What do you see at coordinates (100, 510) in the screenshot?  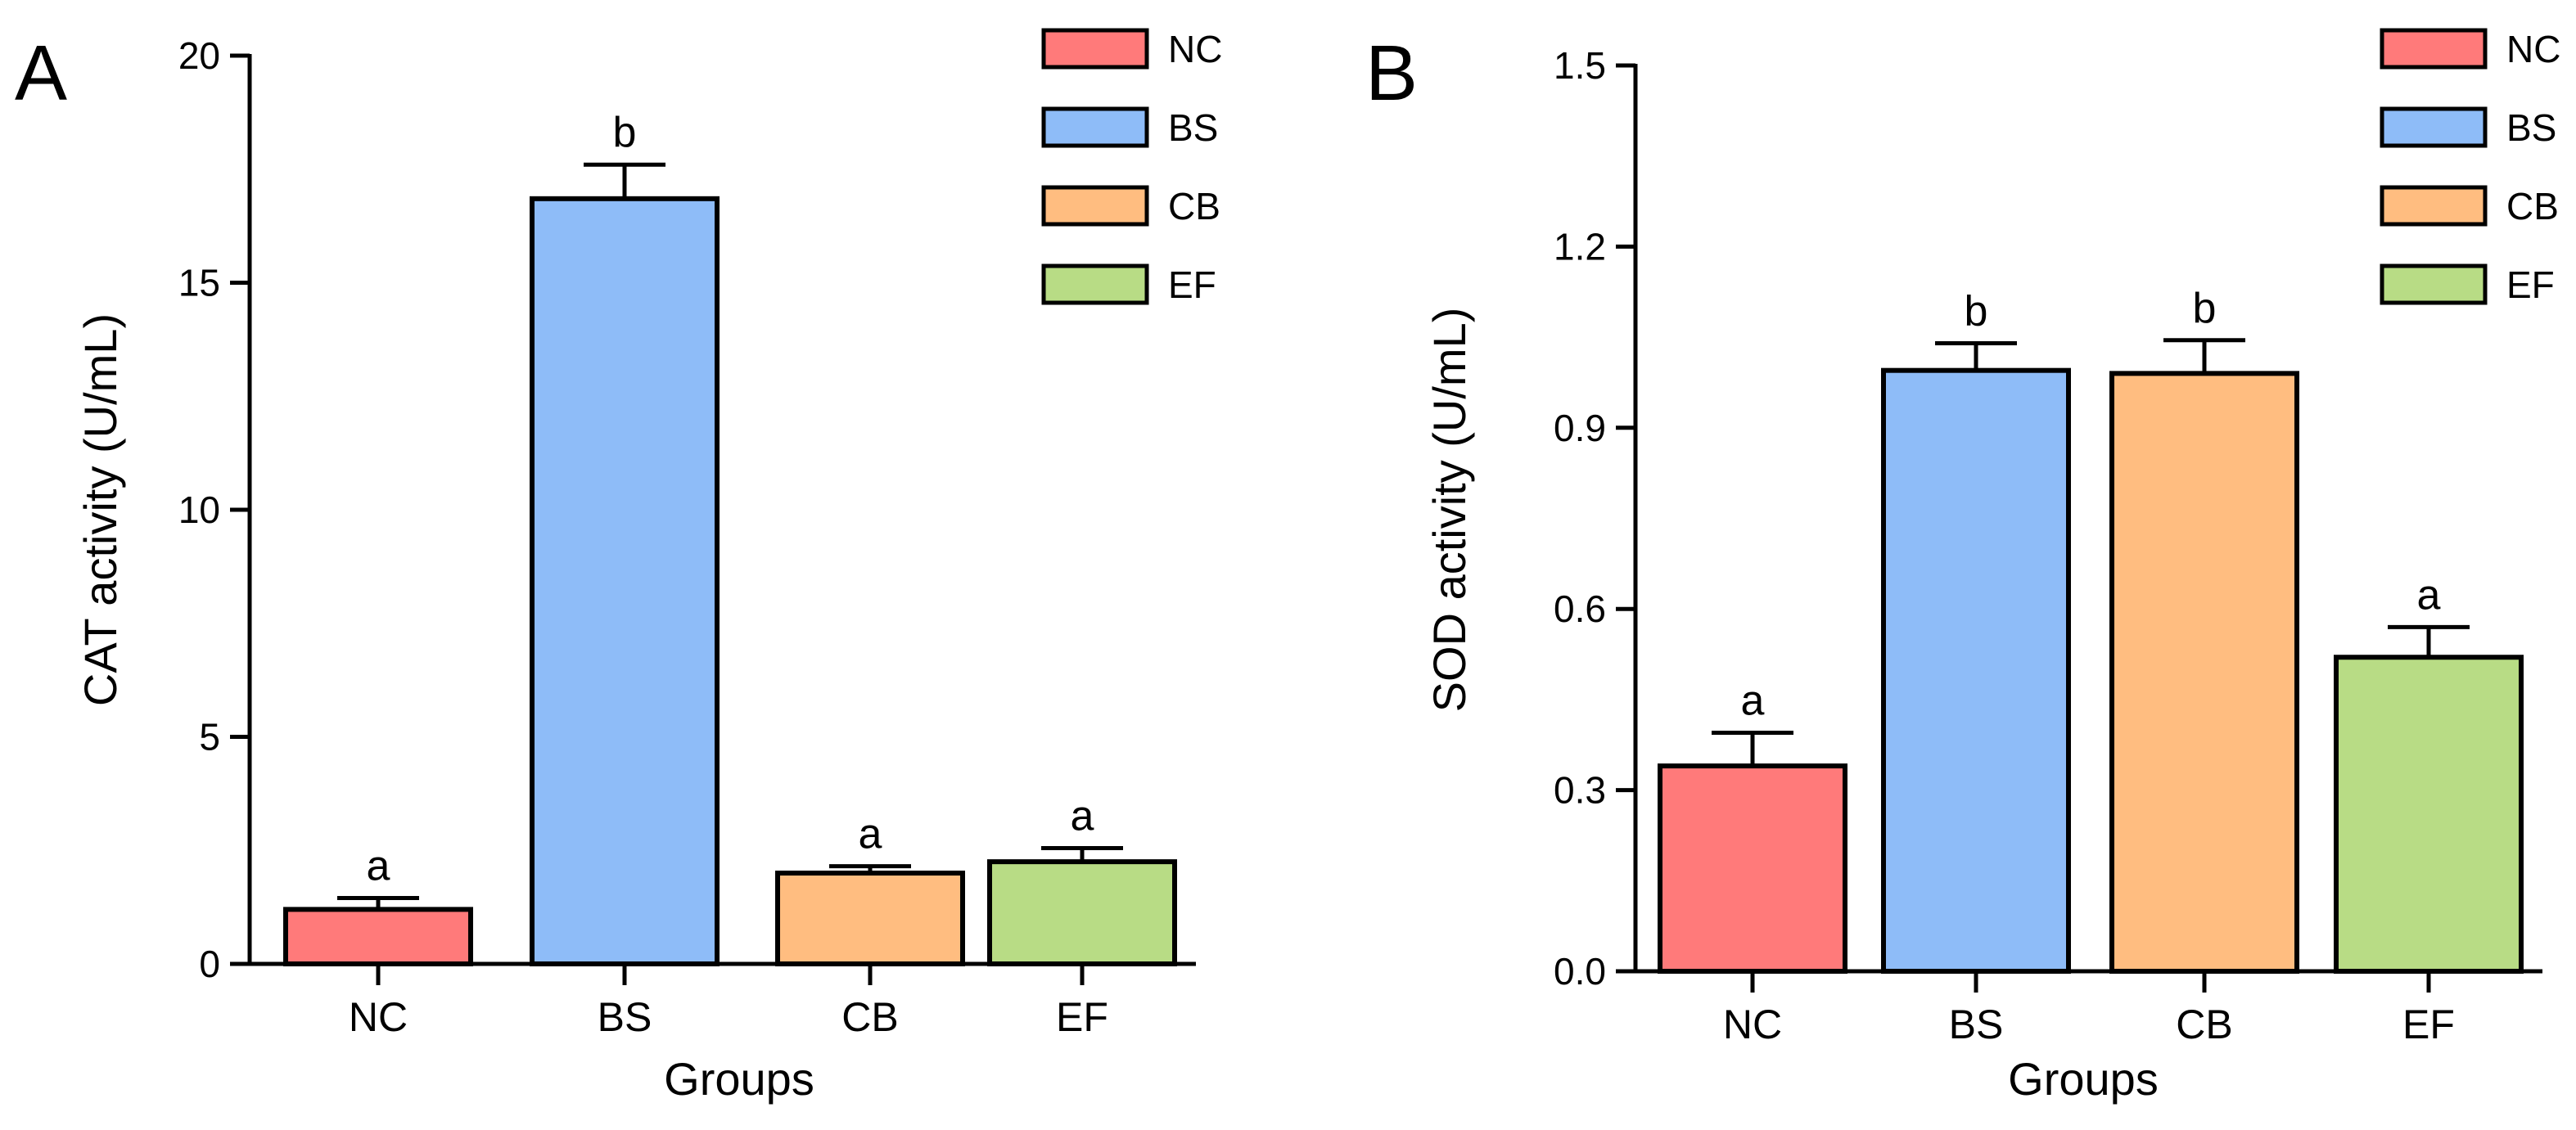 I see `y-axis-title-a: CAT activity (U/mL)` at bounding box center [100, 510].